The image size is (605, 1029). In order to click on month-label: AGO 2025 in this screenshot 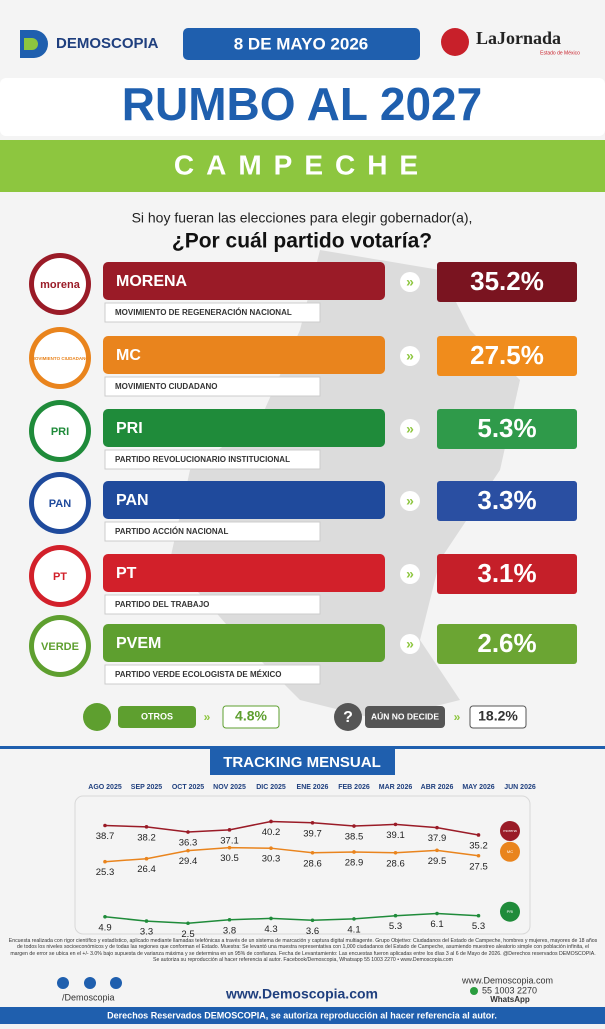, I will do `click(105, 787)`.